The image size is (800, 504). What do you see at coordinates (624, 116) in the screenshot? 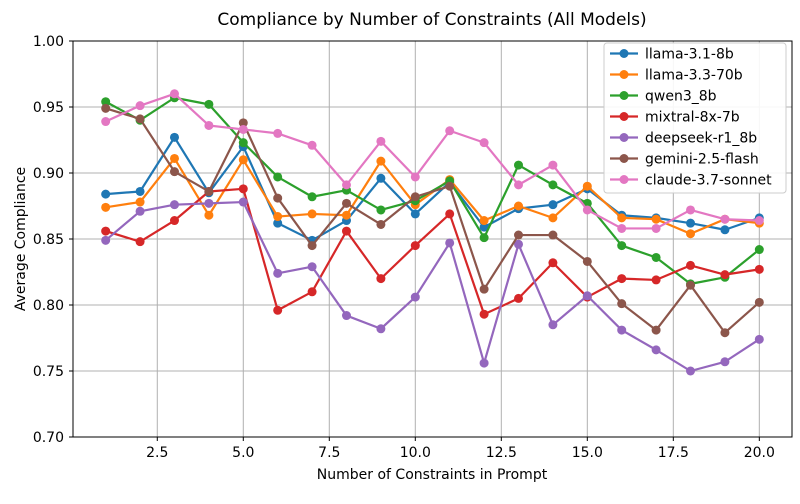
I see `legend-marker-mixtral-8x-7b` at bounding box center [624, 116].